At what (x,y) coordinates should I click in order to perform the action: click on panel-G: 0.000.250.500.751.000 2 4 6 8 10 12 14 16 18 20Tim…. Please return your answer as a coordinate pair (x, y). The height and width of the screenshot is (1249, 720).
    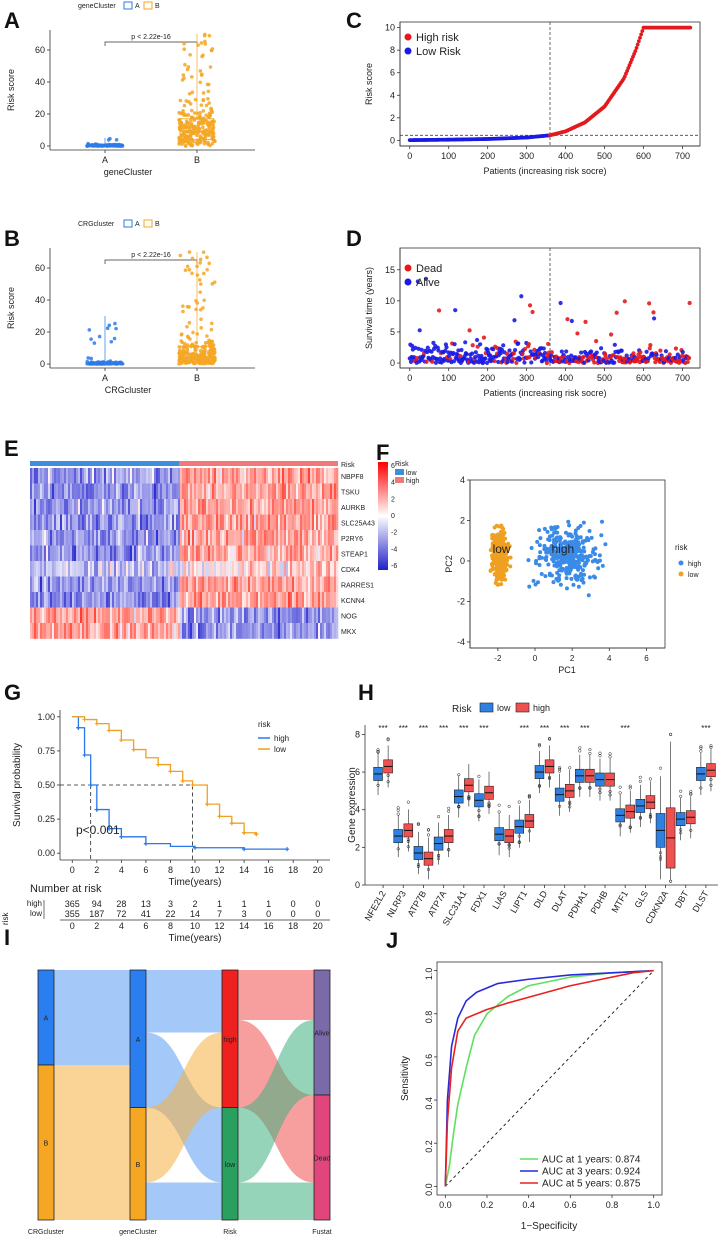
    Looking at the image, I should click on (165, 827).